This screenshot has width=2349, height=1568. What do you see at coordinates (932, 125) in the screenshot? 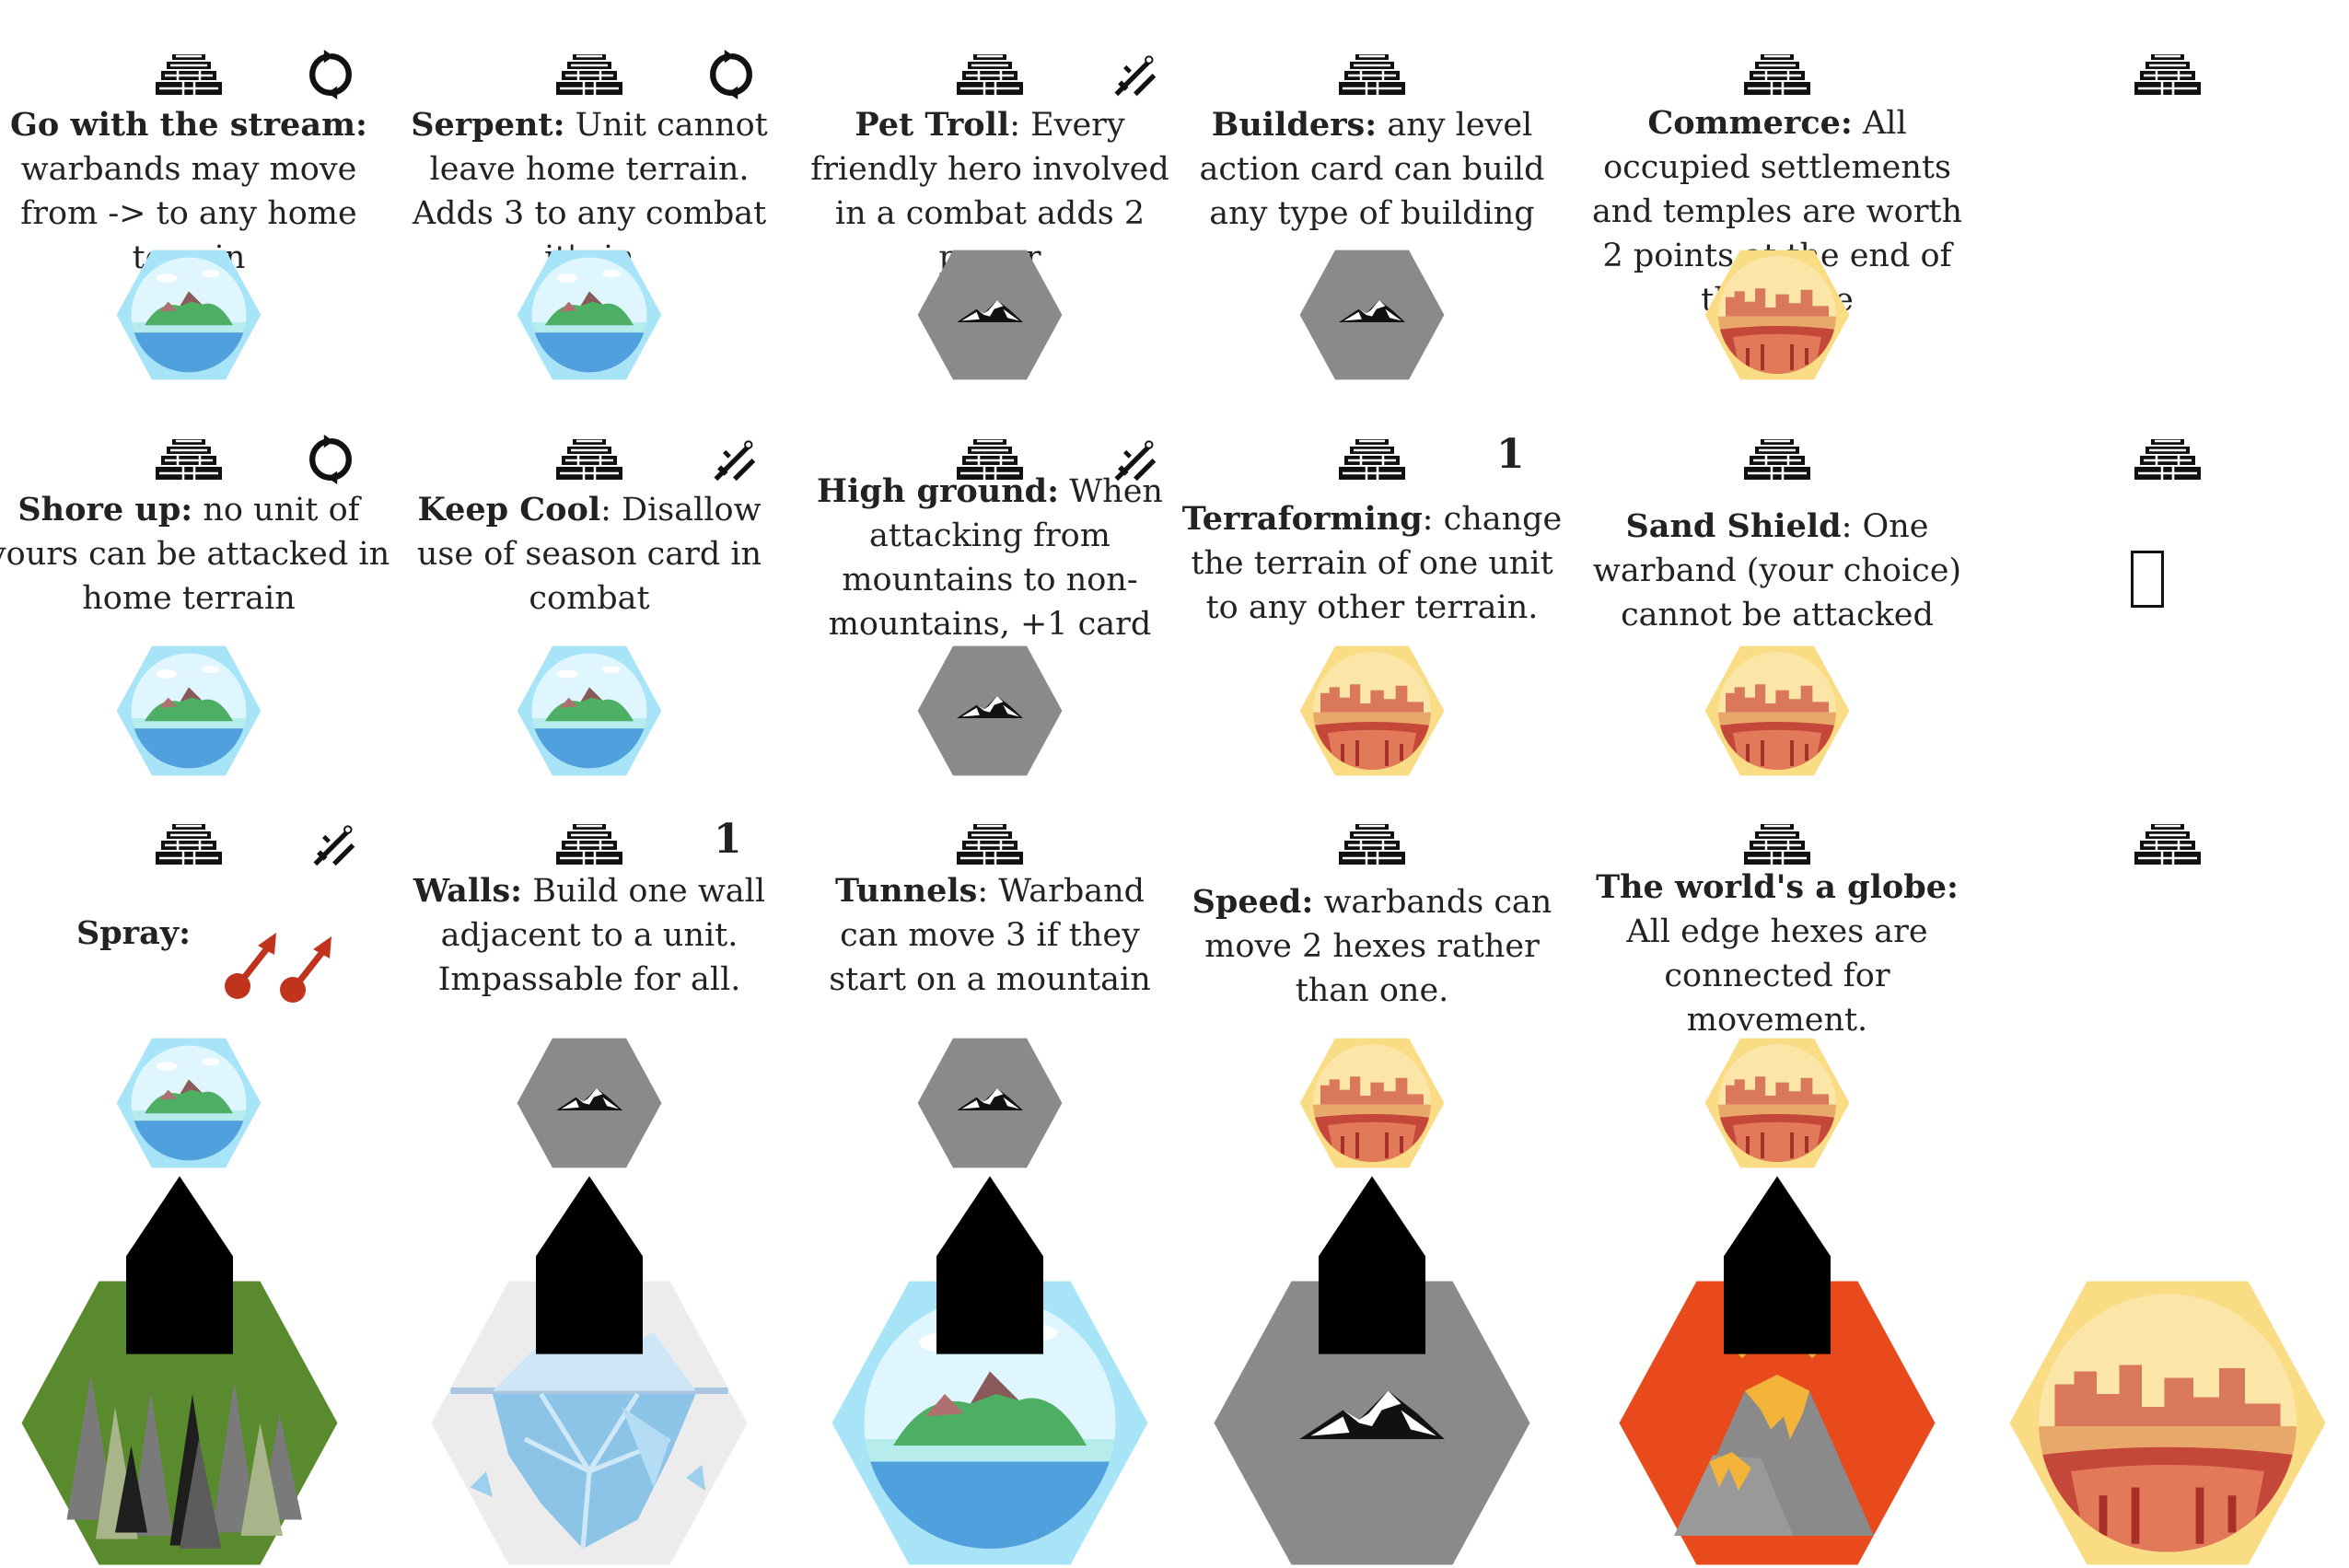
I see `ability-name: Pet Troll` at bounding box center [932, 125].